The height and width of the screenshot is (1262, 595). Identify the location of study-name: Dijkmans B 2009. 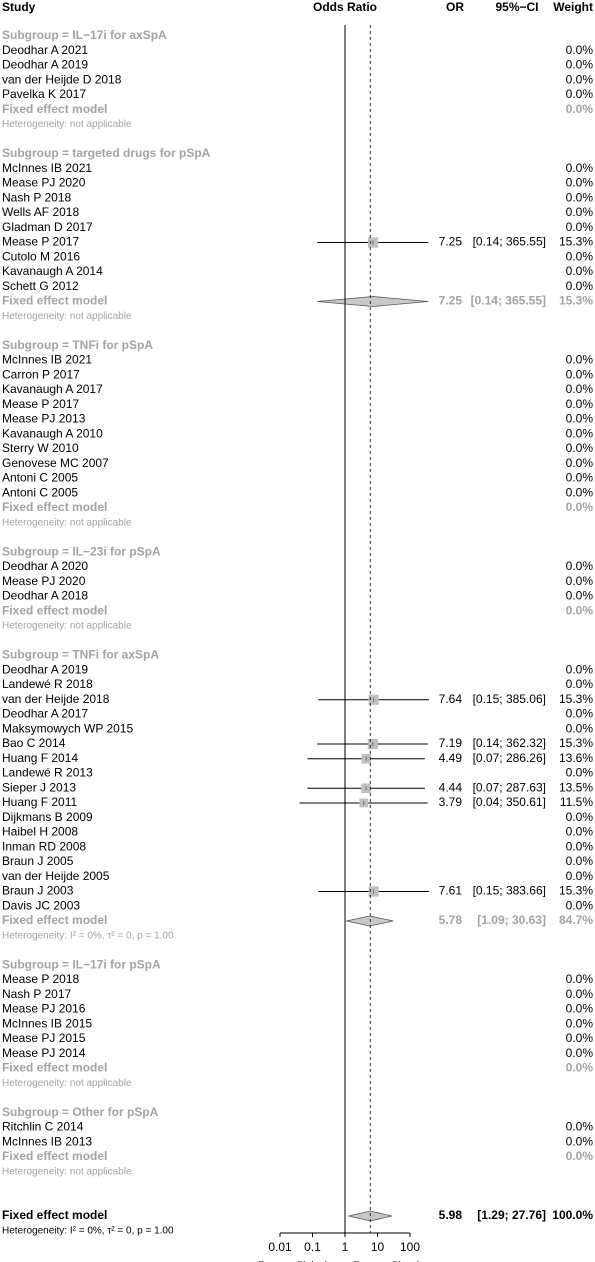
(47, 817).